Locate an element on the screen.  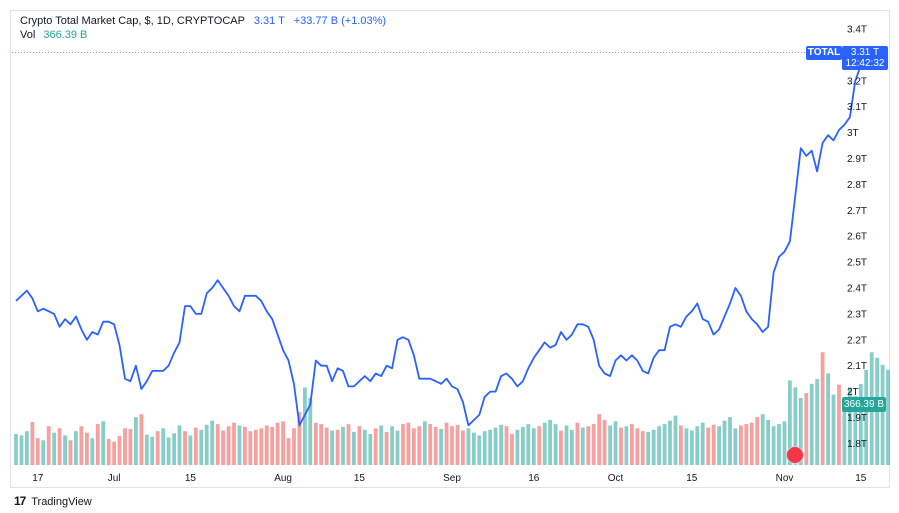
x-tick-label: Sep is located at coordinates (452, 478).